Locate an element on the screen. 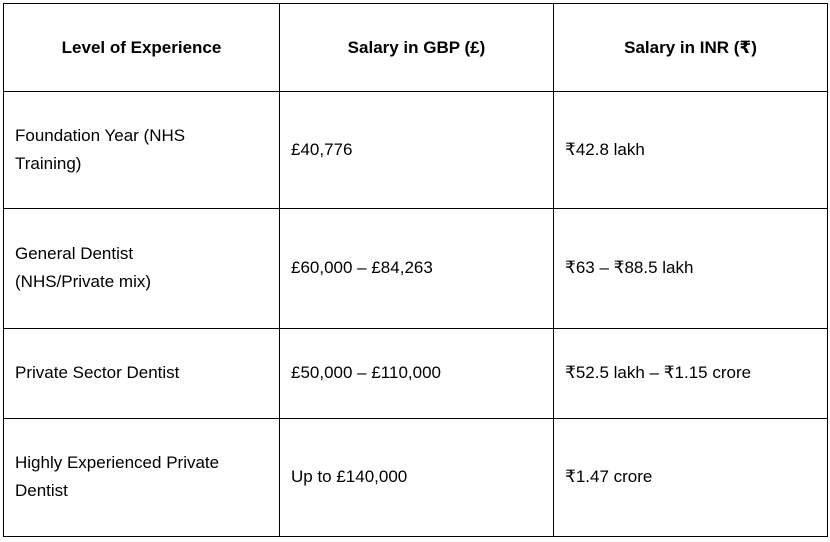 The height and width of the screenshot is (542, 830). cell-experience-level: Highly Experienced Private Dentist is located at coordinates (141, 477).